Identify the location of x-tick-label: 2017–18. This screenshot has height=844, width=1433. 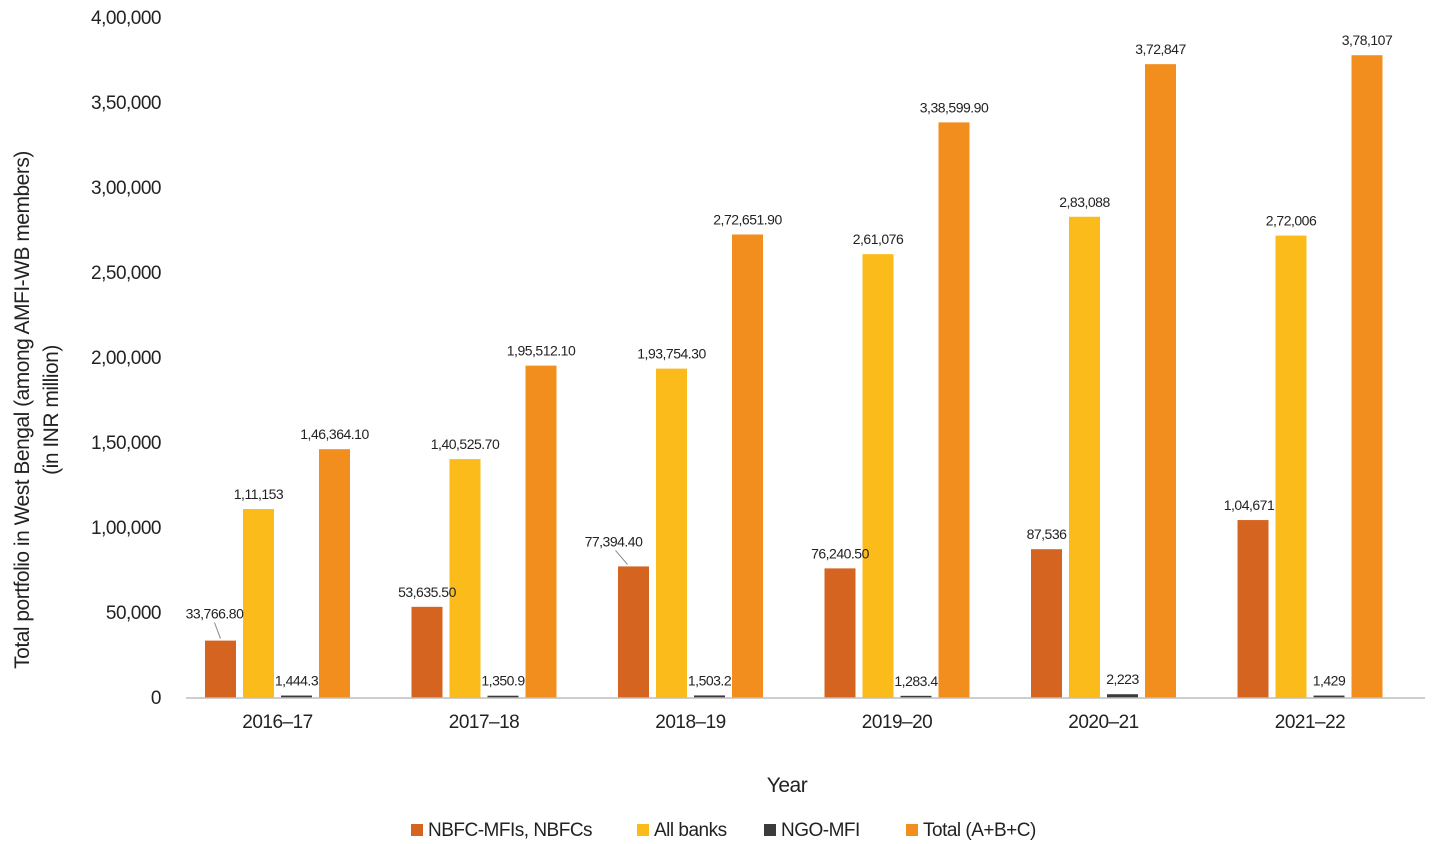
(484, 722).